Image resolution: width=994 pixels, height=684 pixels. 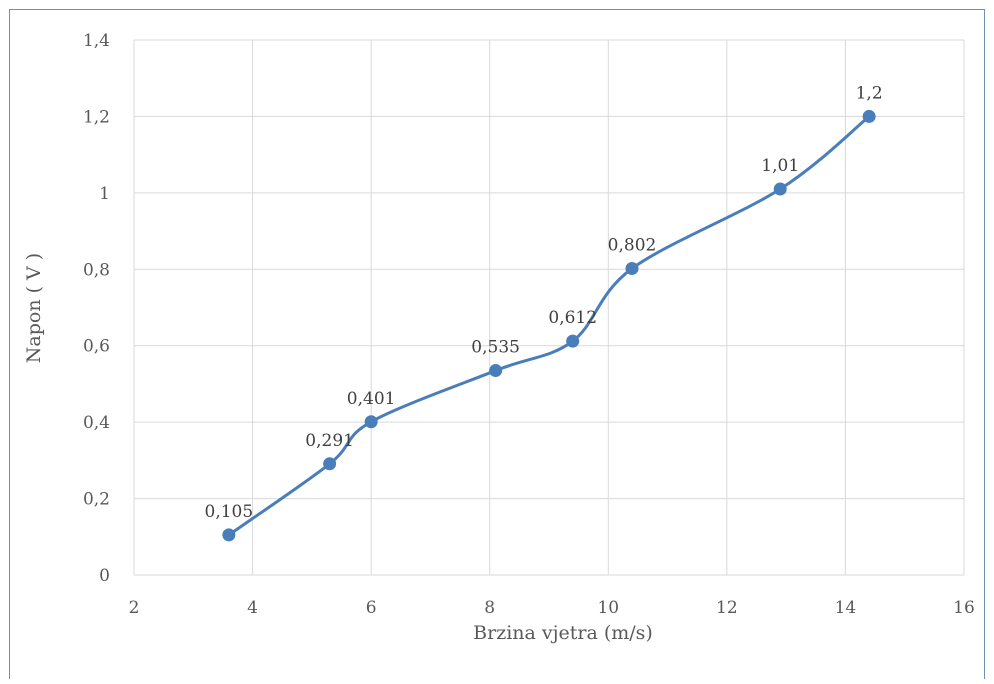 What do you see at coordinates (489, 608) in the screenshot?
I see `x-tick-label: 8` at bounding box center [489, 608].